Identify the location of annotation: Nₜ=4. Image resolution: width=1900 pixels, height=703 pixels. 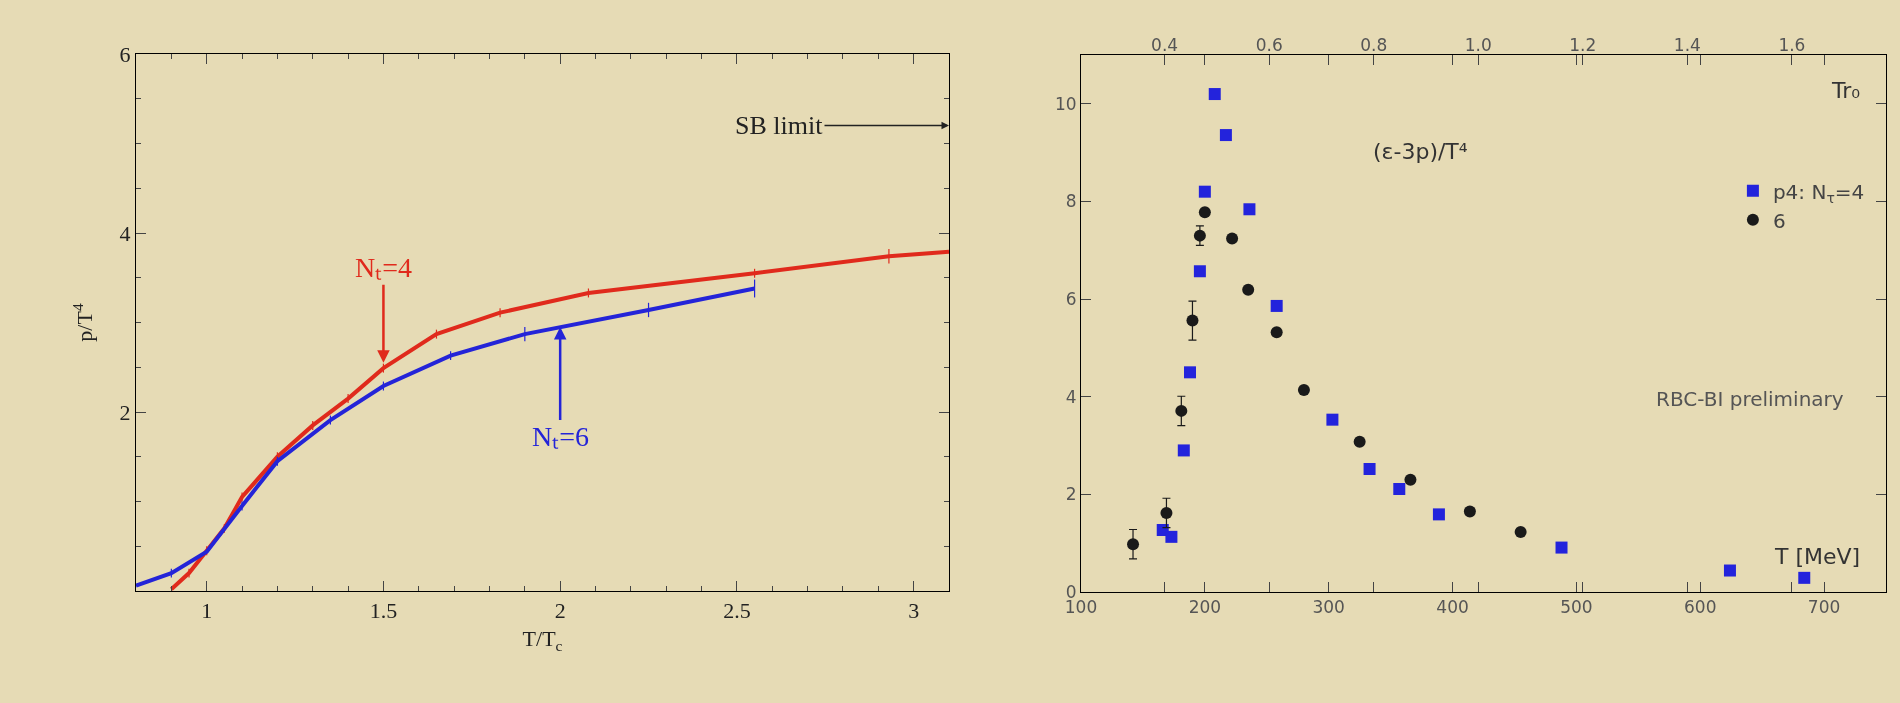
(384, 267).